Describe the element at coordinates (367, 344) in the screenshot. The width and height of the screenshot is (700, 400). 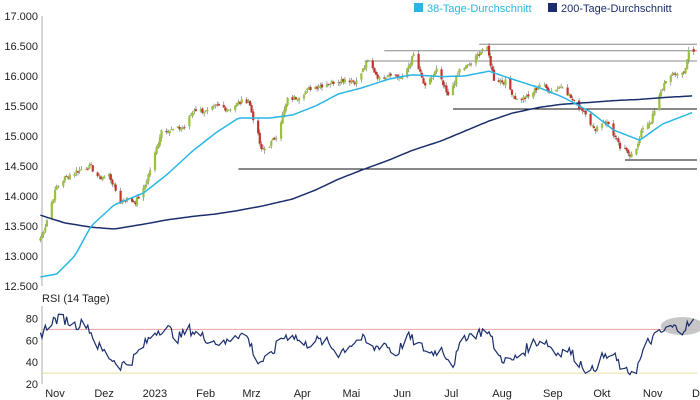
I see `rsi-line` at that location.